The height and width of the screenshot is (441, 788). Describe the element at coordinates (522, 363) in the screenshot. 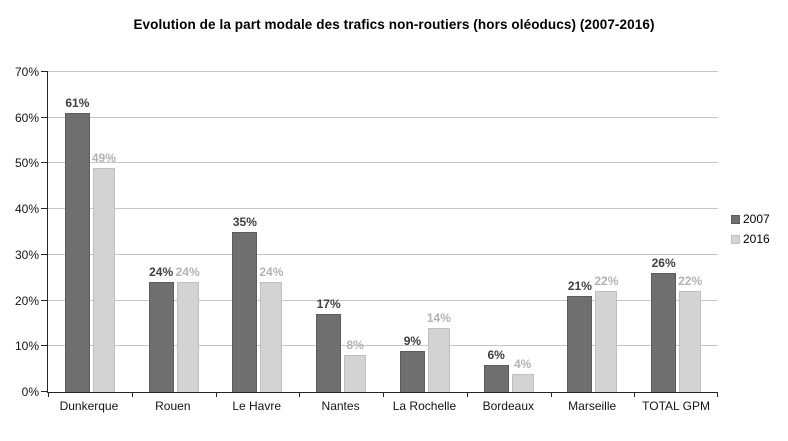

I see `bar-value-2016-bordeaux: 4%` at that location.